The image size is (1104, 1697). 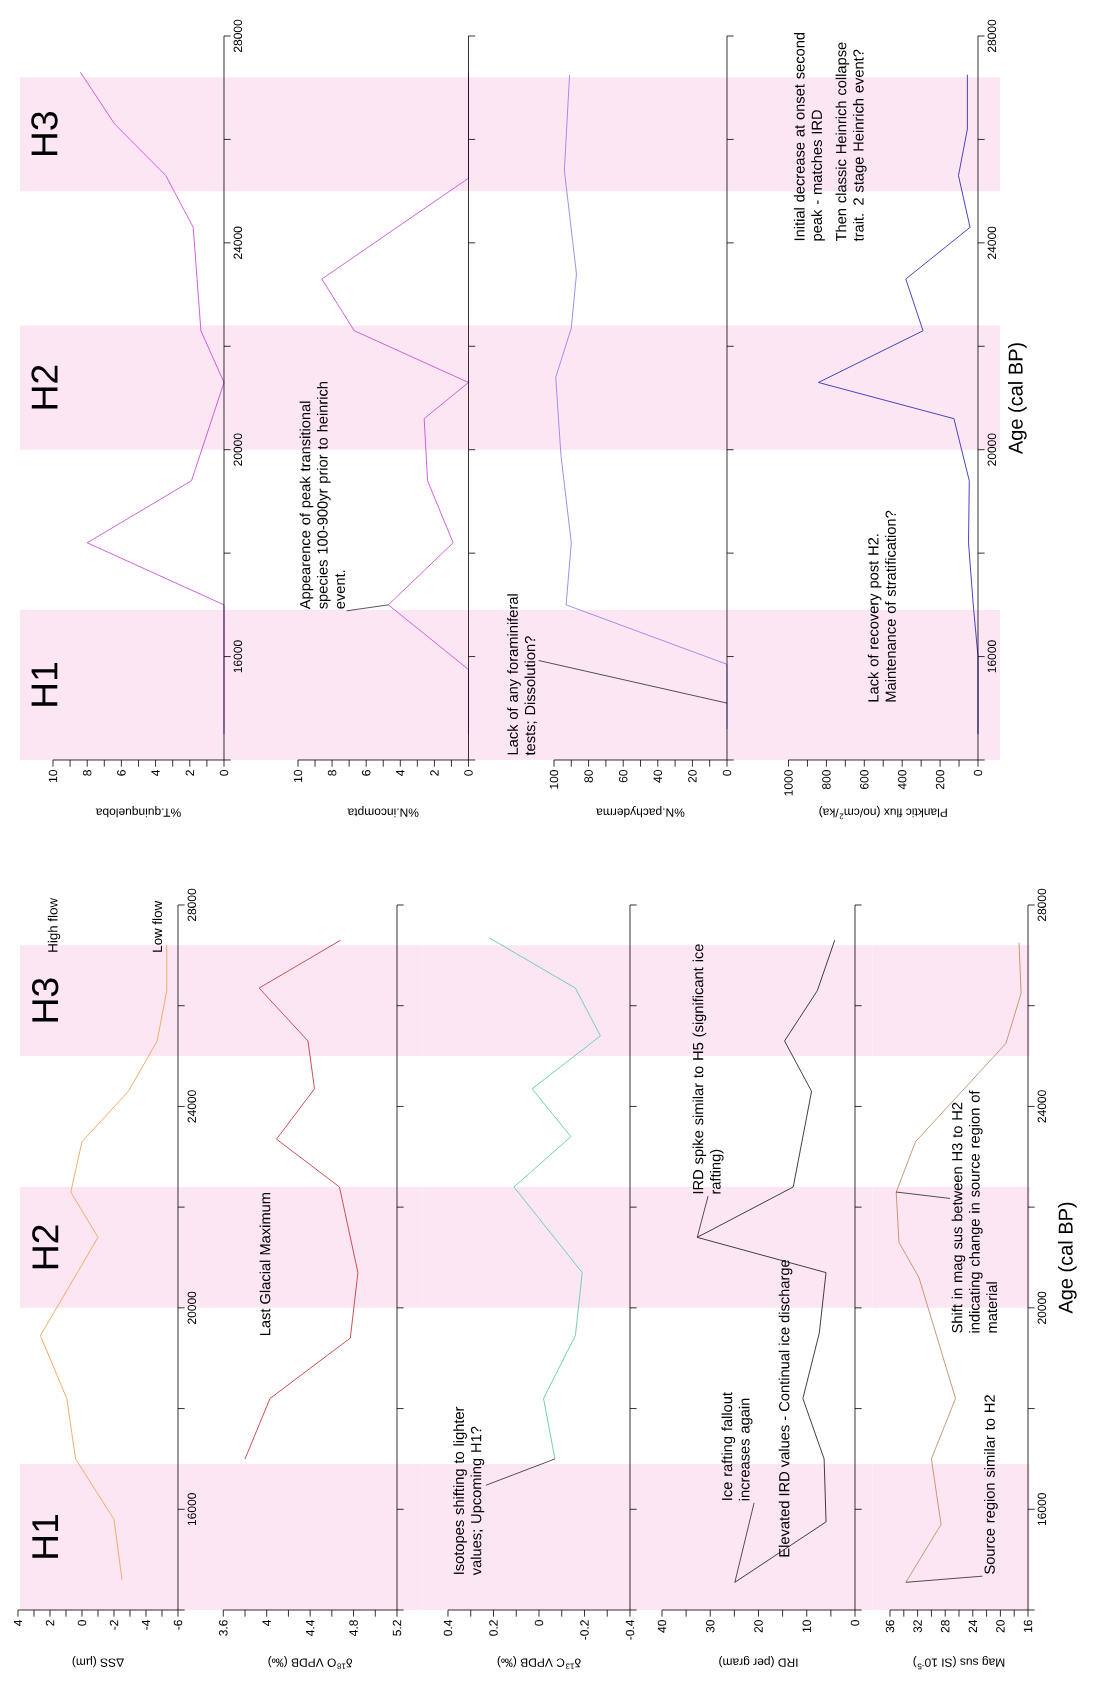 What do you see at coordinates (864, 780) in the screenshot?
I see `x-tick-label: 600` at bounding box center [864, 780].